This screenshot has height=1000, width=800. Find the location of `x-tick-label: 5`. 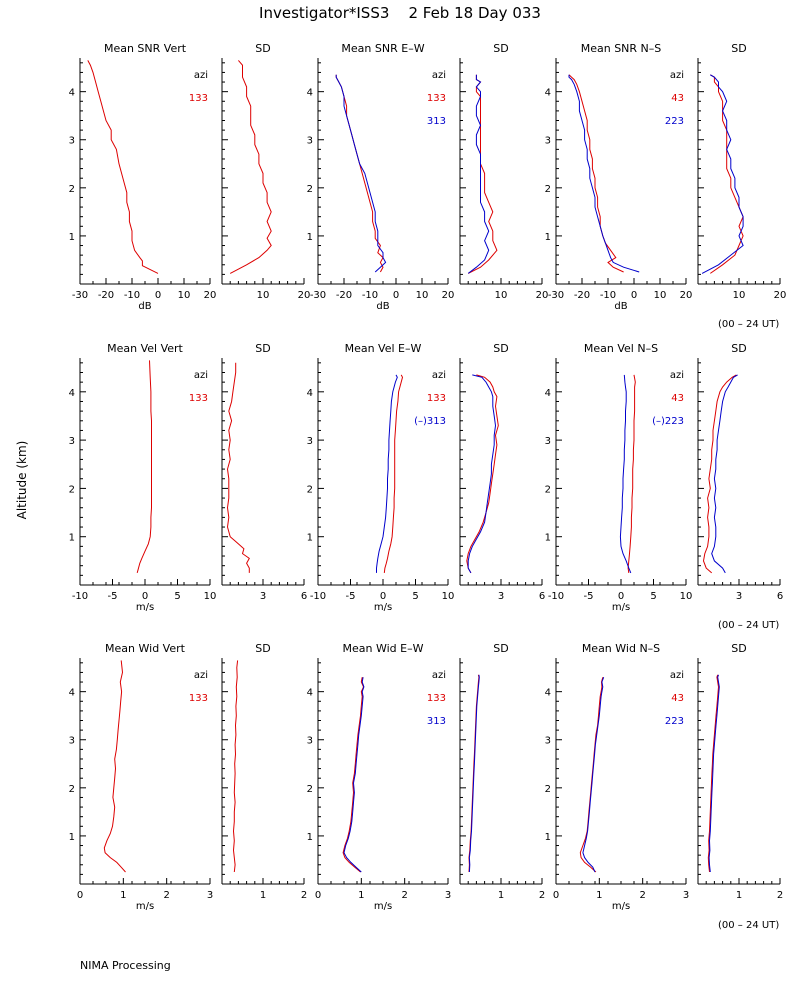

x-tick-label: 5 is located at coordinates (415, 596).